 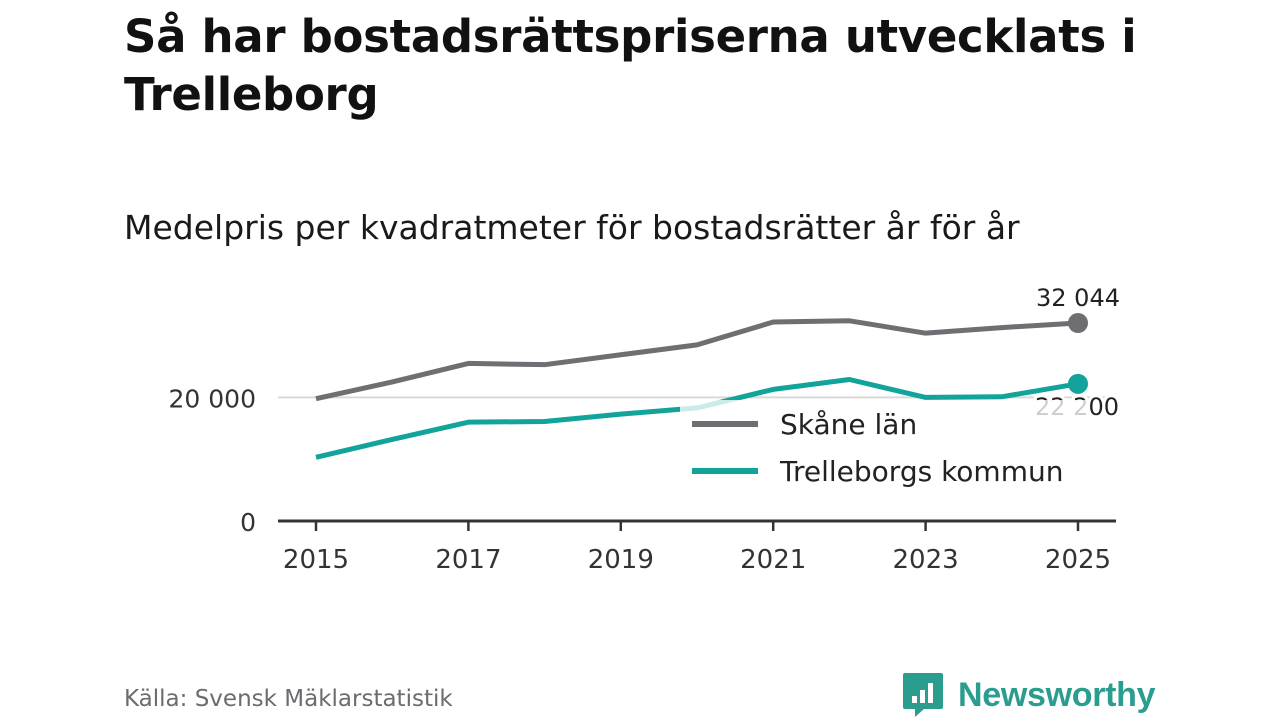 What do you see at coordinates (468, 560) in the screenshot?
I see `x-tick-label: 2017` at bounding box center [468, 560].